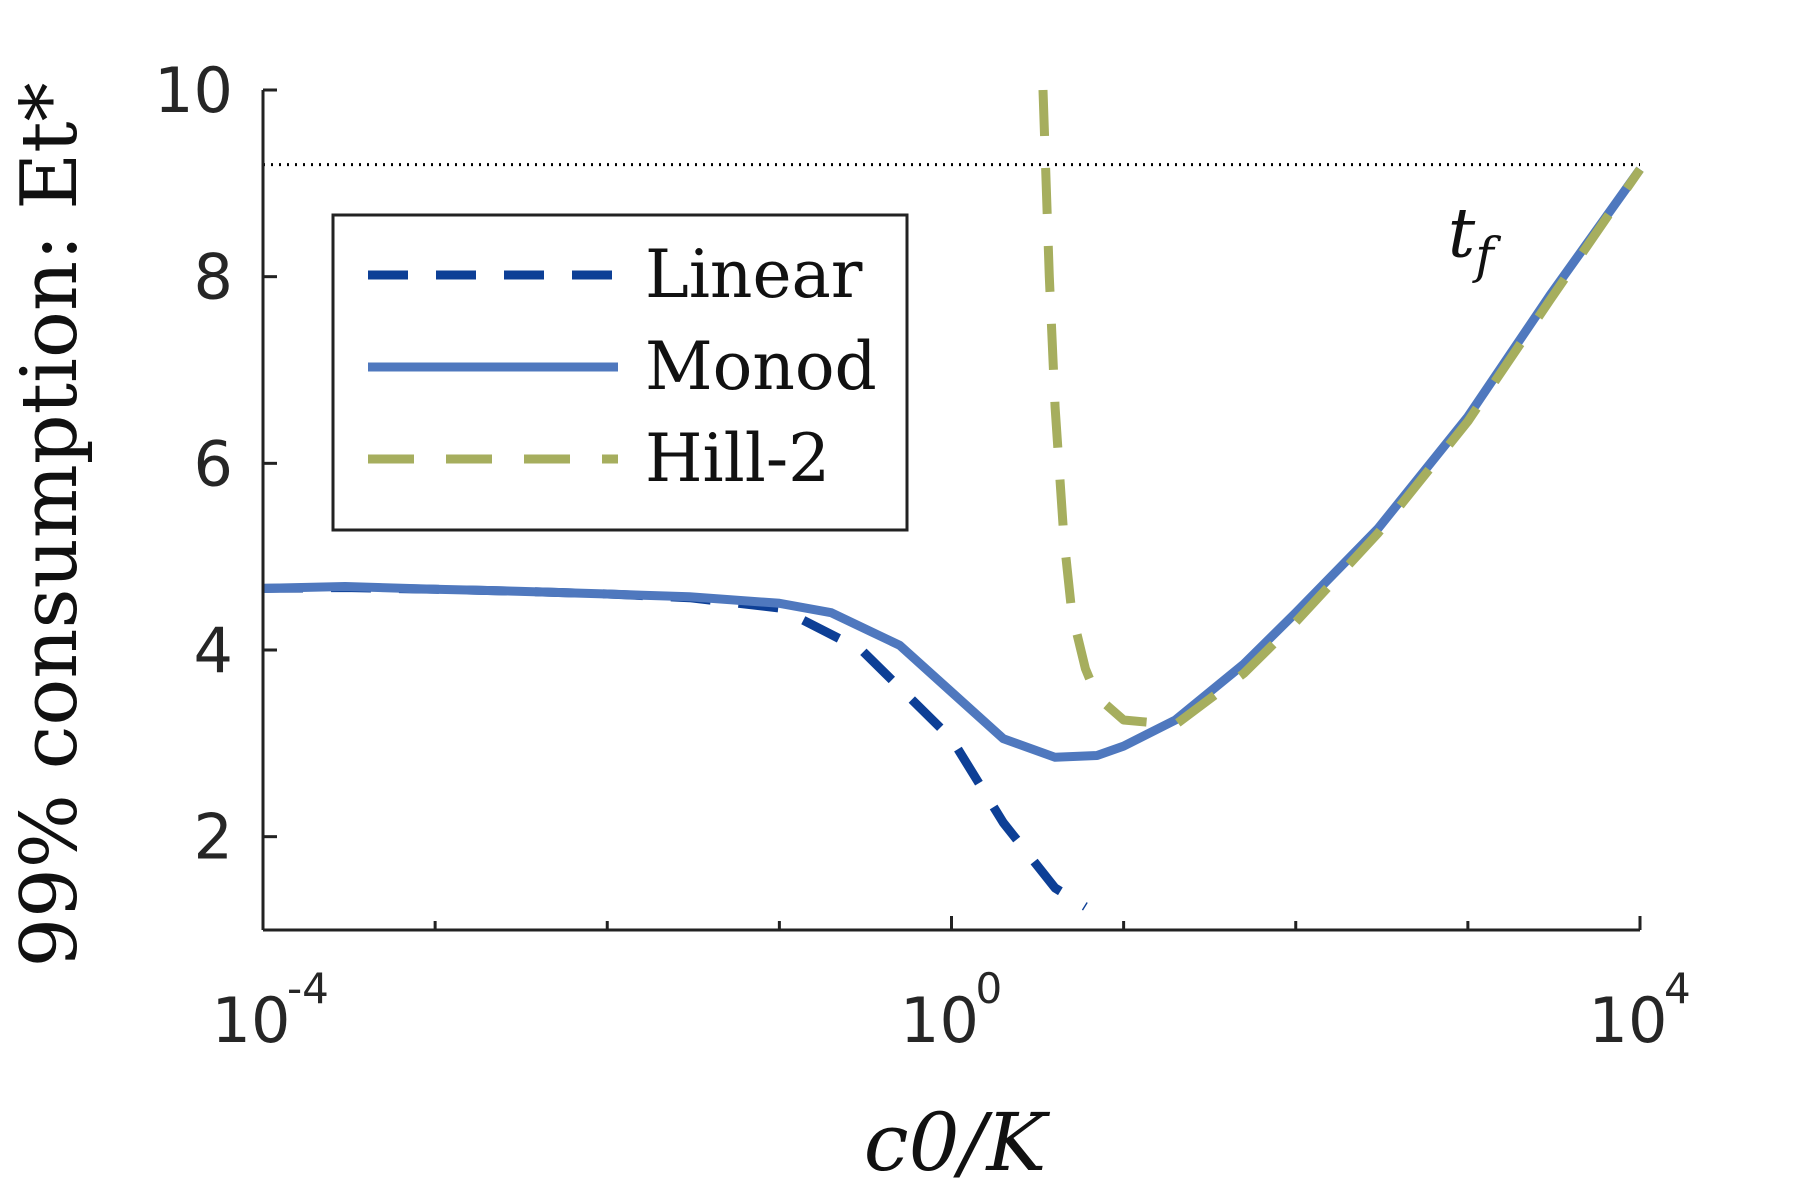 The width and height of the screenshot is (1800, 1200). What do you see at coordinates (737, 458) in the screenshot?
I see `legend-label: Hill-2` at bounding box center [737, 458].